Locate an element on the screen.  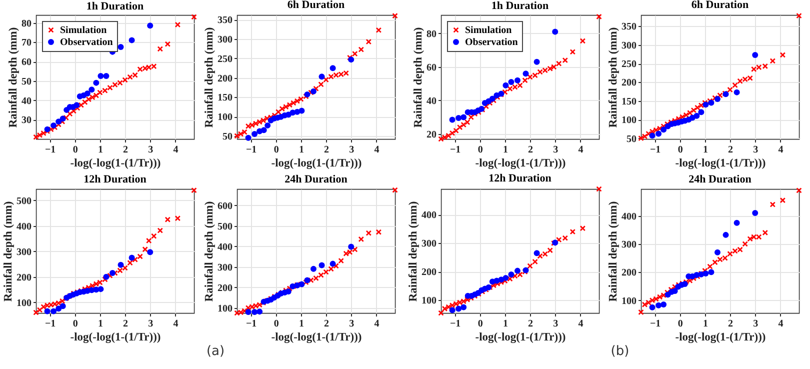
y-tick-label: 80 is located at coordinates (431, 34).